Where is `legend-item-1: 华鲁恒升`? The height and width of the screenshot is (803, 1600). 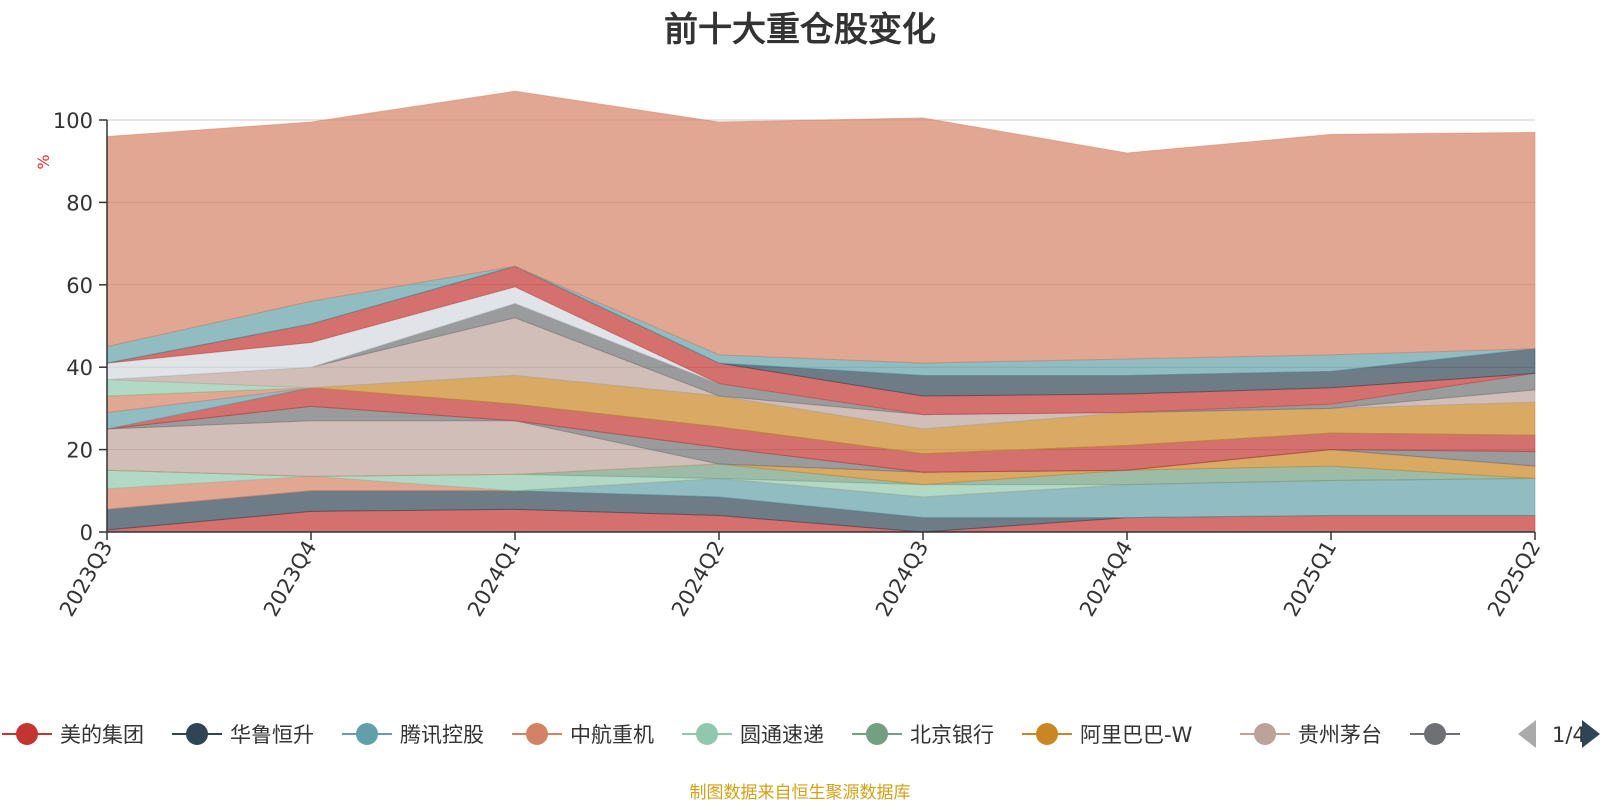
legend-item-1: 华鲁恒升 is located at coordinates (243, 735).